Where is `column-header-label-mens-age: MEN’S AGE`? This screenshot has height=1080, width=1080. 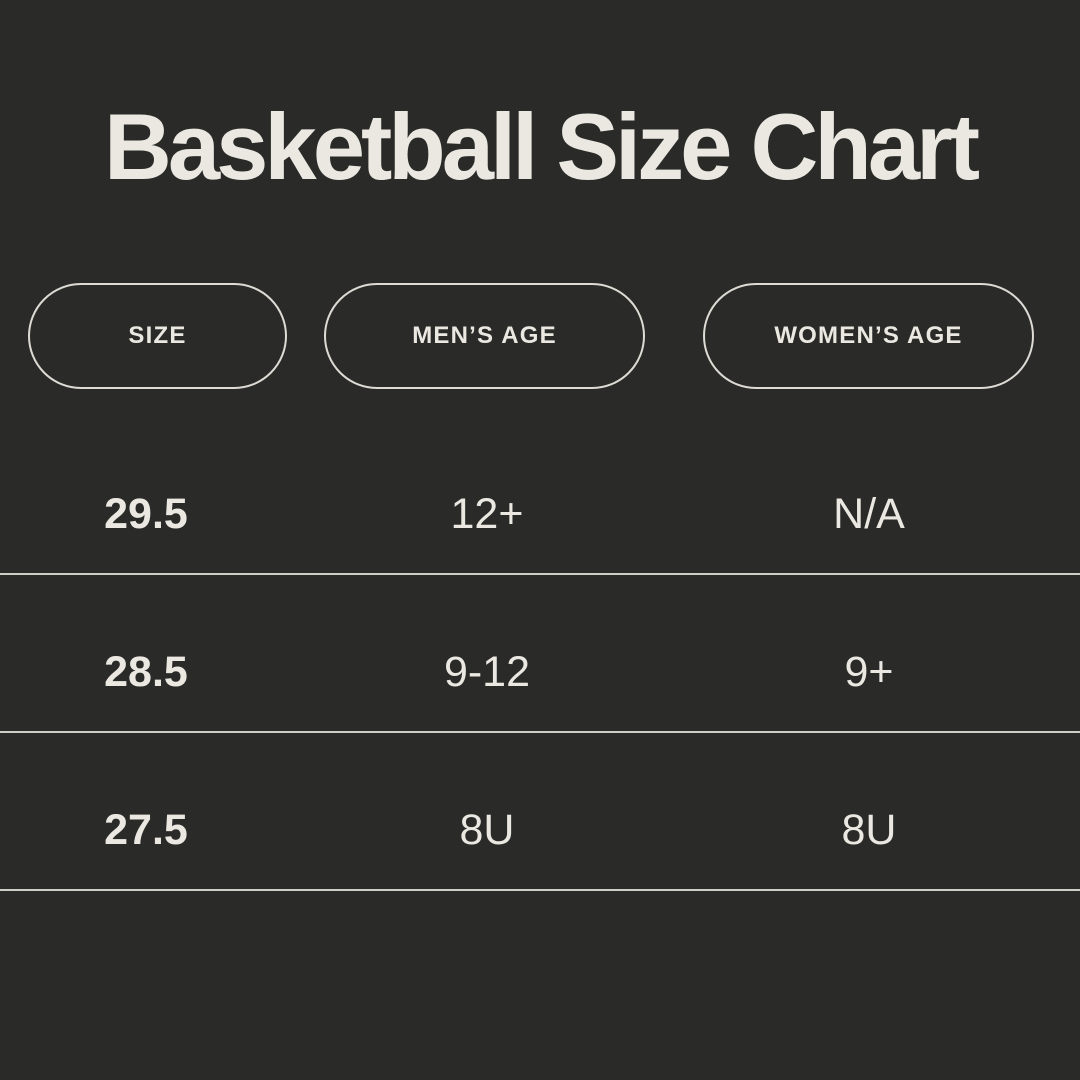 column-header-label-mens-age: MEN’S AGE is located at coordinates (484, 335).